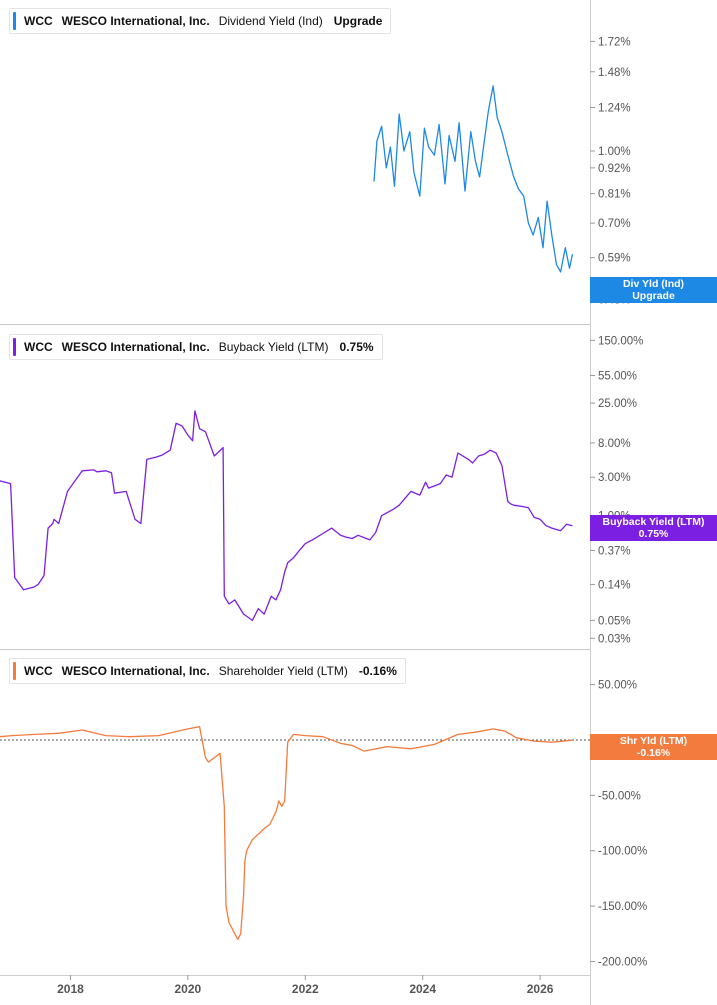  What do you see at coordinates (614, 639) in the screenshot?
I see `y-tick-label: 0.03%` at bounding box center [614, 639].